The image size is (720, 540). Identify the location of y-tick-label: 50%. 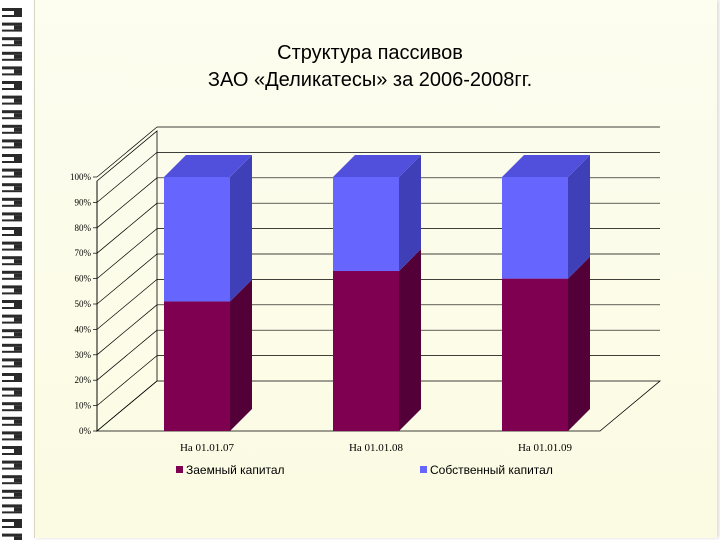
(83, 304).